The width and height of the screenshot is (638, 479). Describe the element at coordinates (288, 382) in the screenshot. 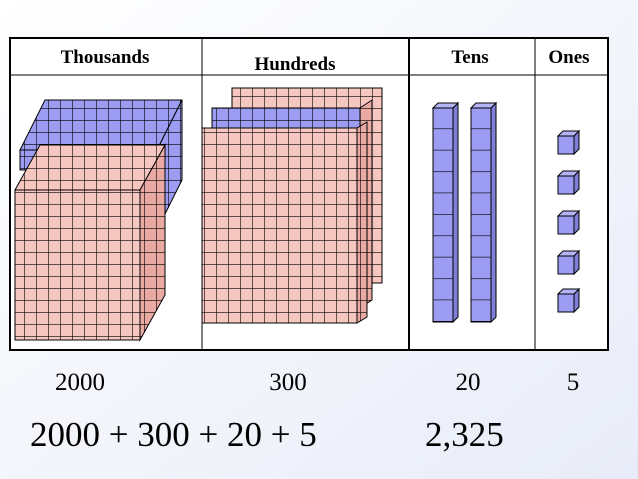

I see `column-value: 300` at that location.